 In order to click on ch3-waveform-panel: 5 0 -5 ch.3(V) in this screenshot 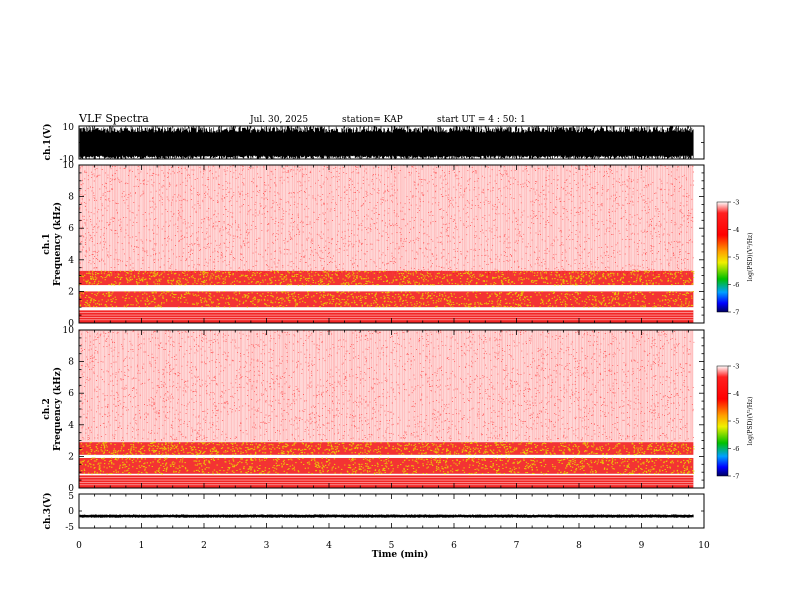, I will do `click(373, 512)`.